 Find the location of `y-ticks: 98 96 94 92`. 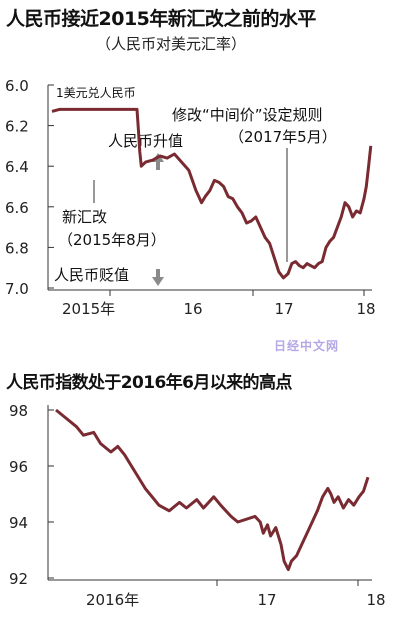

y-ticks: 98 96 94 92 is located at coordinates (31, 495).